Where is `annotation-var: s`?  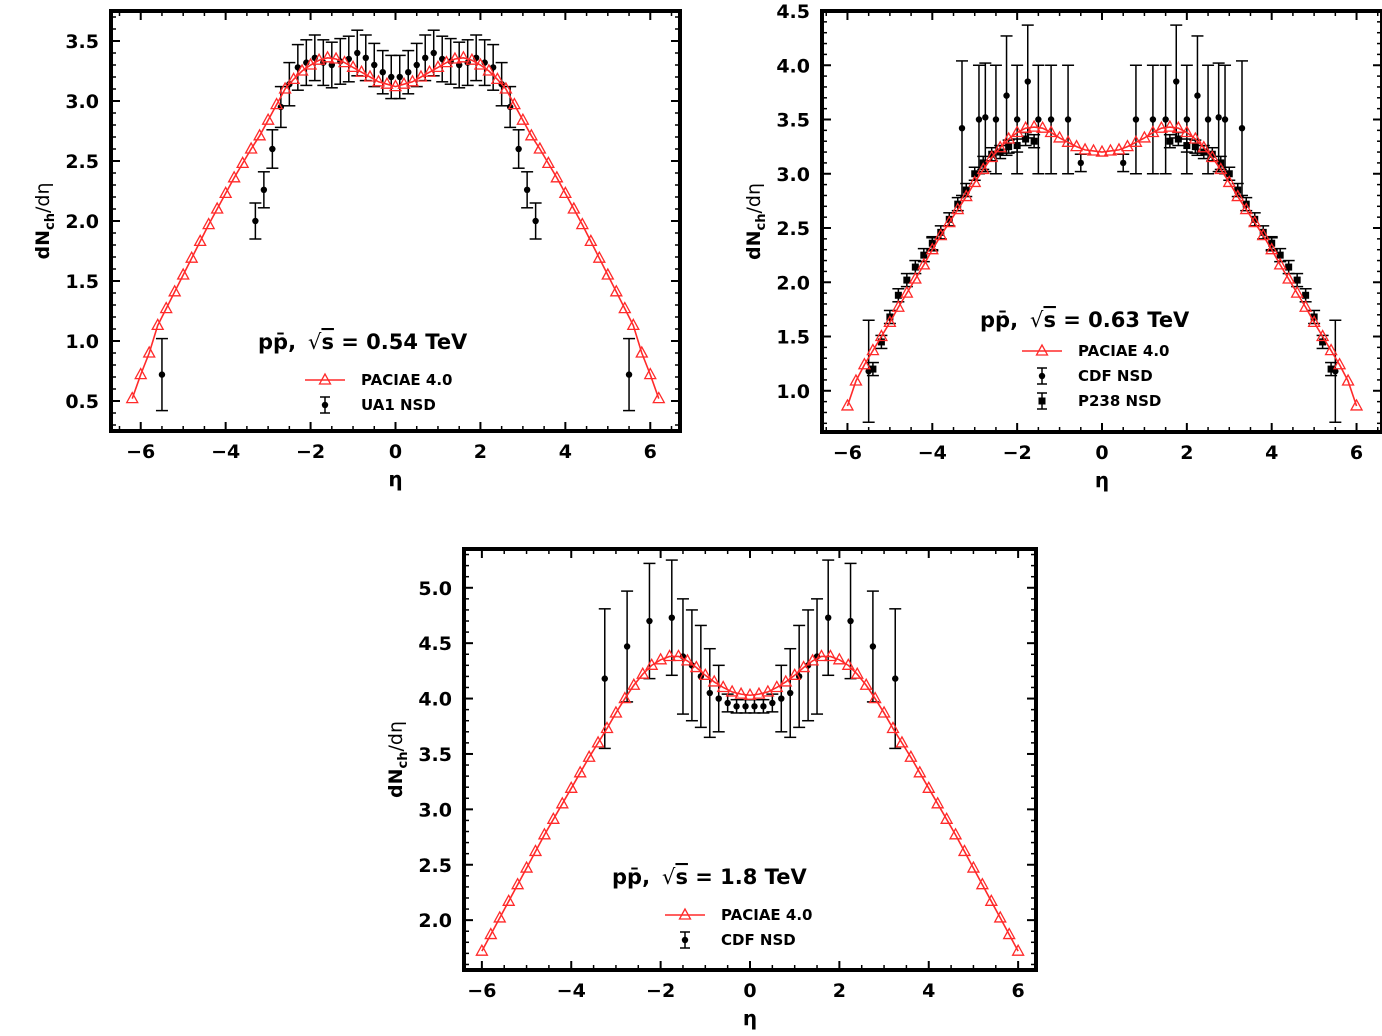 annotation-var: s is located at coordinates (681, 877).